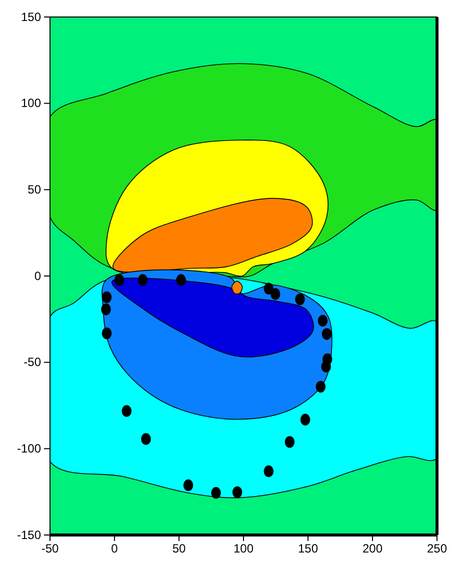 The width and height of the screenshot is (452, 578). Describe the element at coordinates (372, 549) in the screenshot. I see `x-tick-label: 200` at that location.